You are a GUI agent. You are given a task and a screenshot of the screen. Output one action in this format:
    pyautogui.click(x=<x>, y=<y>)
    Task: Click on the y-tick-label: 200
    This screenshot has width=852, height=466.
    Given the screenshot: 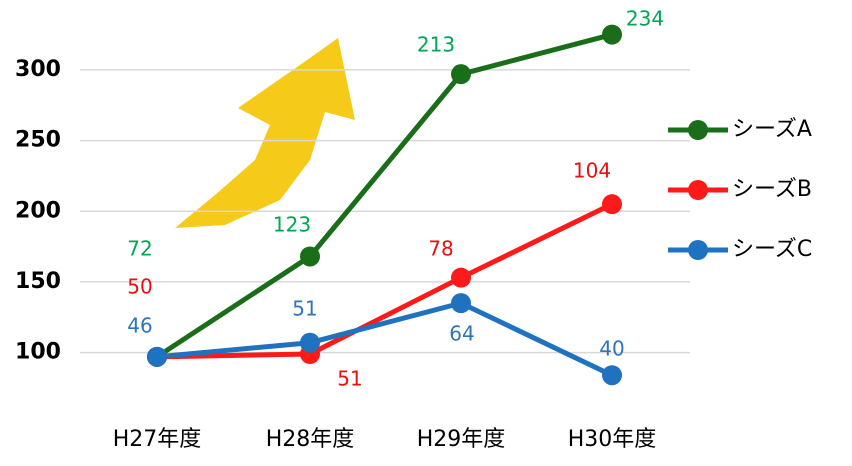 What is the action you would take?
    pyautogui.click(x=38, y=210)
    